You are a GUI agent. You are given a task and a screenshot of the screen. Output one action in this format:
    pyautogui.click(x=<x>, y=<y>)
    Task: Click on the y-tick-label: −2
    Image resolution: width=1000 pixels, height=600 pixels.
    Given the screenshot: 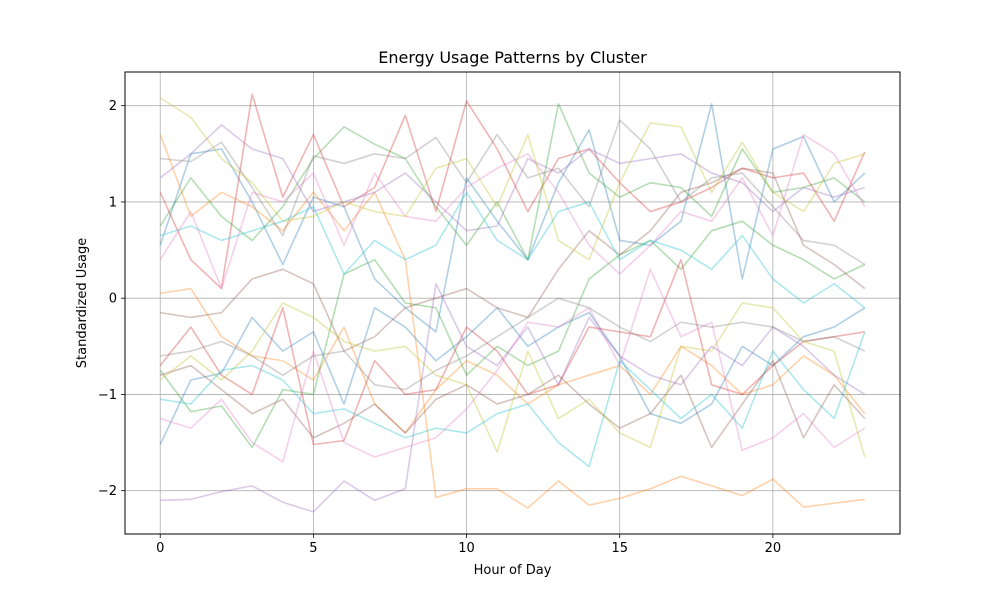 What is the action you would take?
    pyautogui.click(x=107, y=491)
    